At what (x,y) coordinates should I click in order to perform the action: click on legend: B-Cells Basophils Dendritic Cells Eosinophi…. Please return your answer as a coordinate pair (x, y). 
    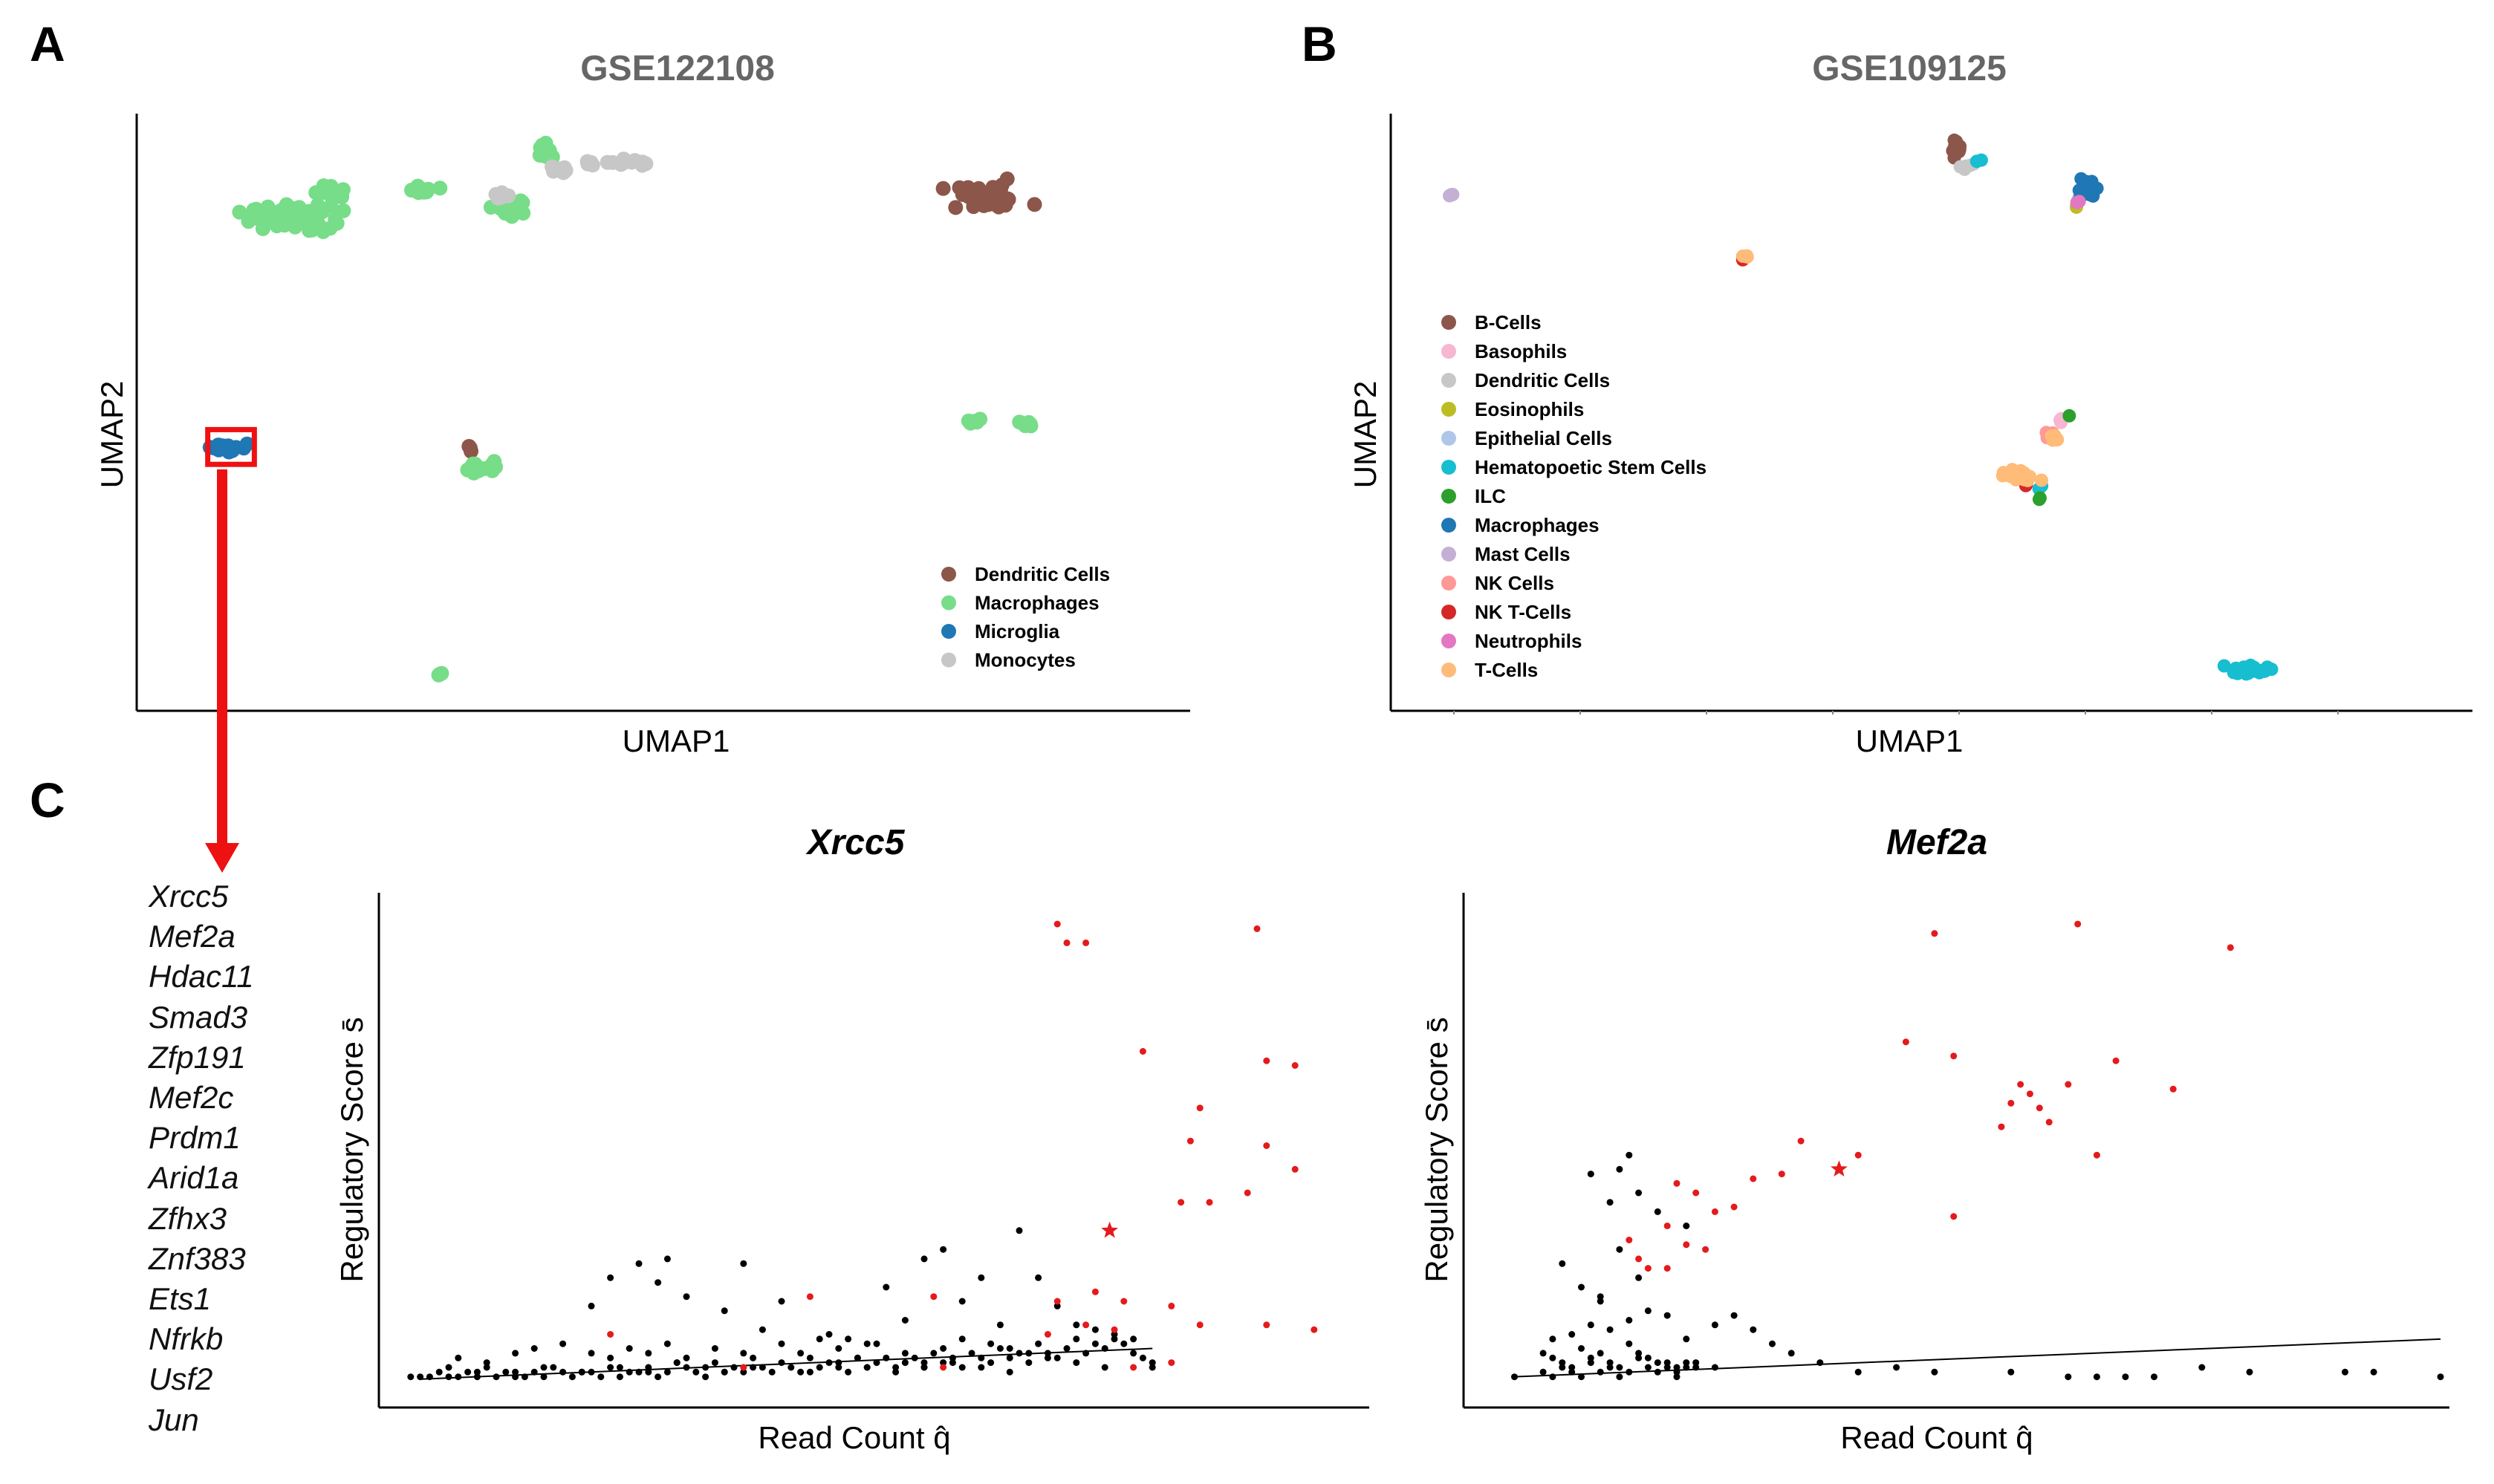
    Looking at the image, I should click on (1574, 496).